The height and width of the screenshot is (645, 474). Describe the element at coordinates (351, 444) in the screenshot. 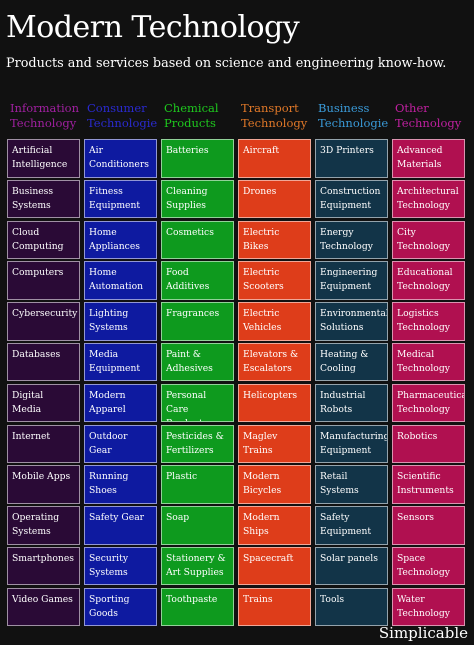

I see `technology-cell: Manufacturing Equipment` at that location.